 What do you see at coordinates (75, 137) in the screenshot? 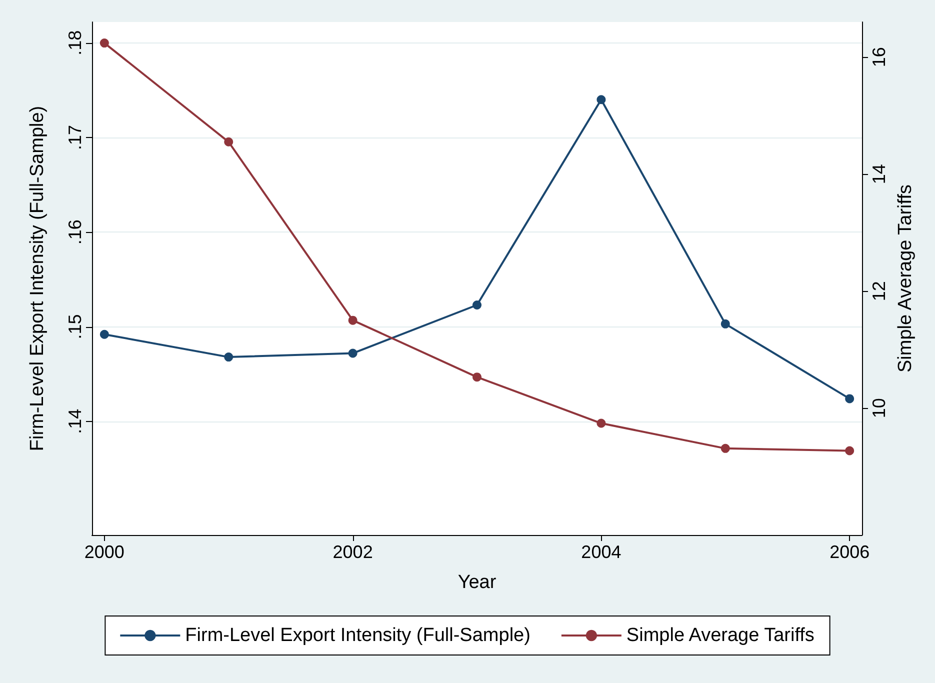
I see `y-tick-label: .17` at bounding box center [75, 137].